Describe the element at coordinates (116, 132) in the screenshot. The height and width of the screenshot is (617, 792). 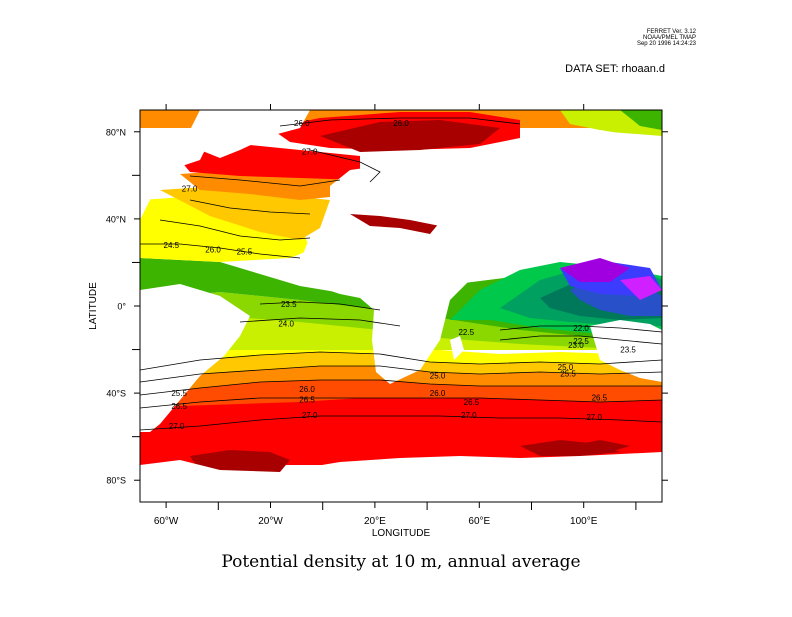
I see `y-tick-label: 80°N` at that location.